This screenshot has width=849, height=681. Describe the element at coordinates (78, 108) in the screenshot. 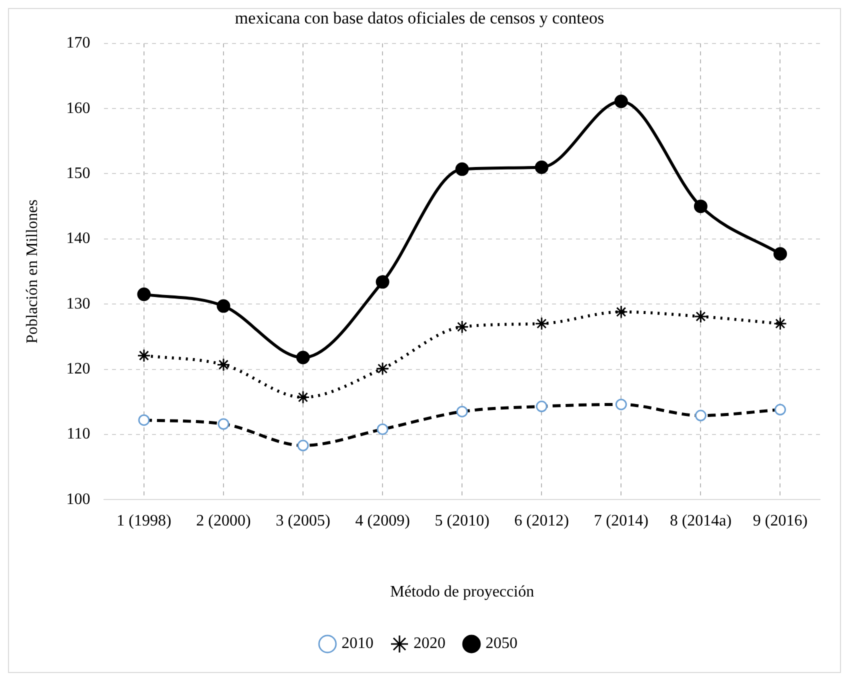

I see `y-tick-label: 160` at that location.